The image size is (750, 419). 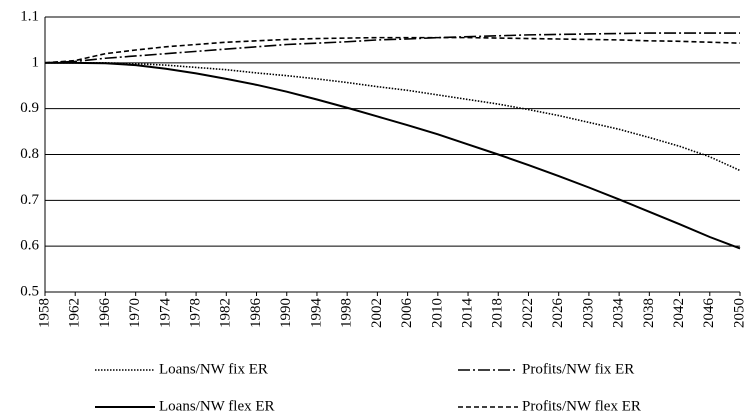 What do you see at coordinates (75, 313) in the screenshot?
I see `x-tick-label: 1962` at bounding box center [75, 313].